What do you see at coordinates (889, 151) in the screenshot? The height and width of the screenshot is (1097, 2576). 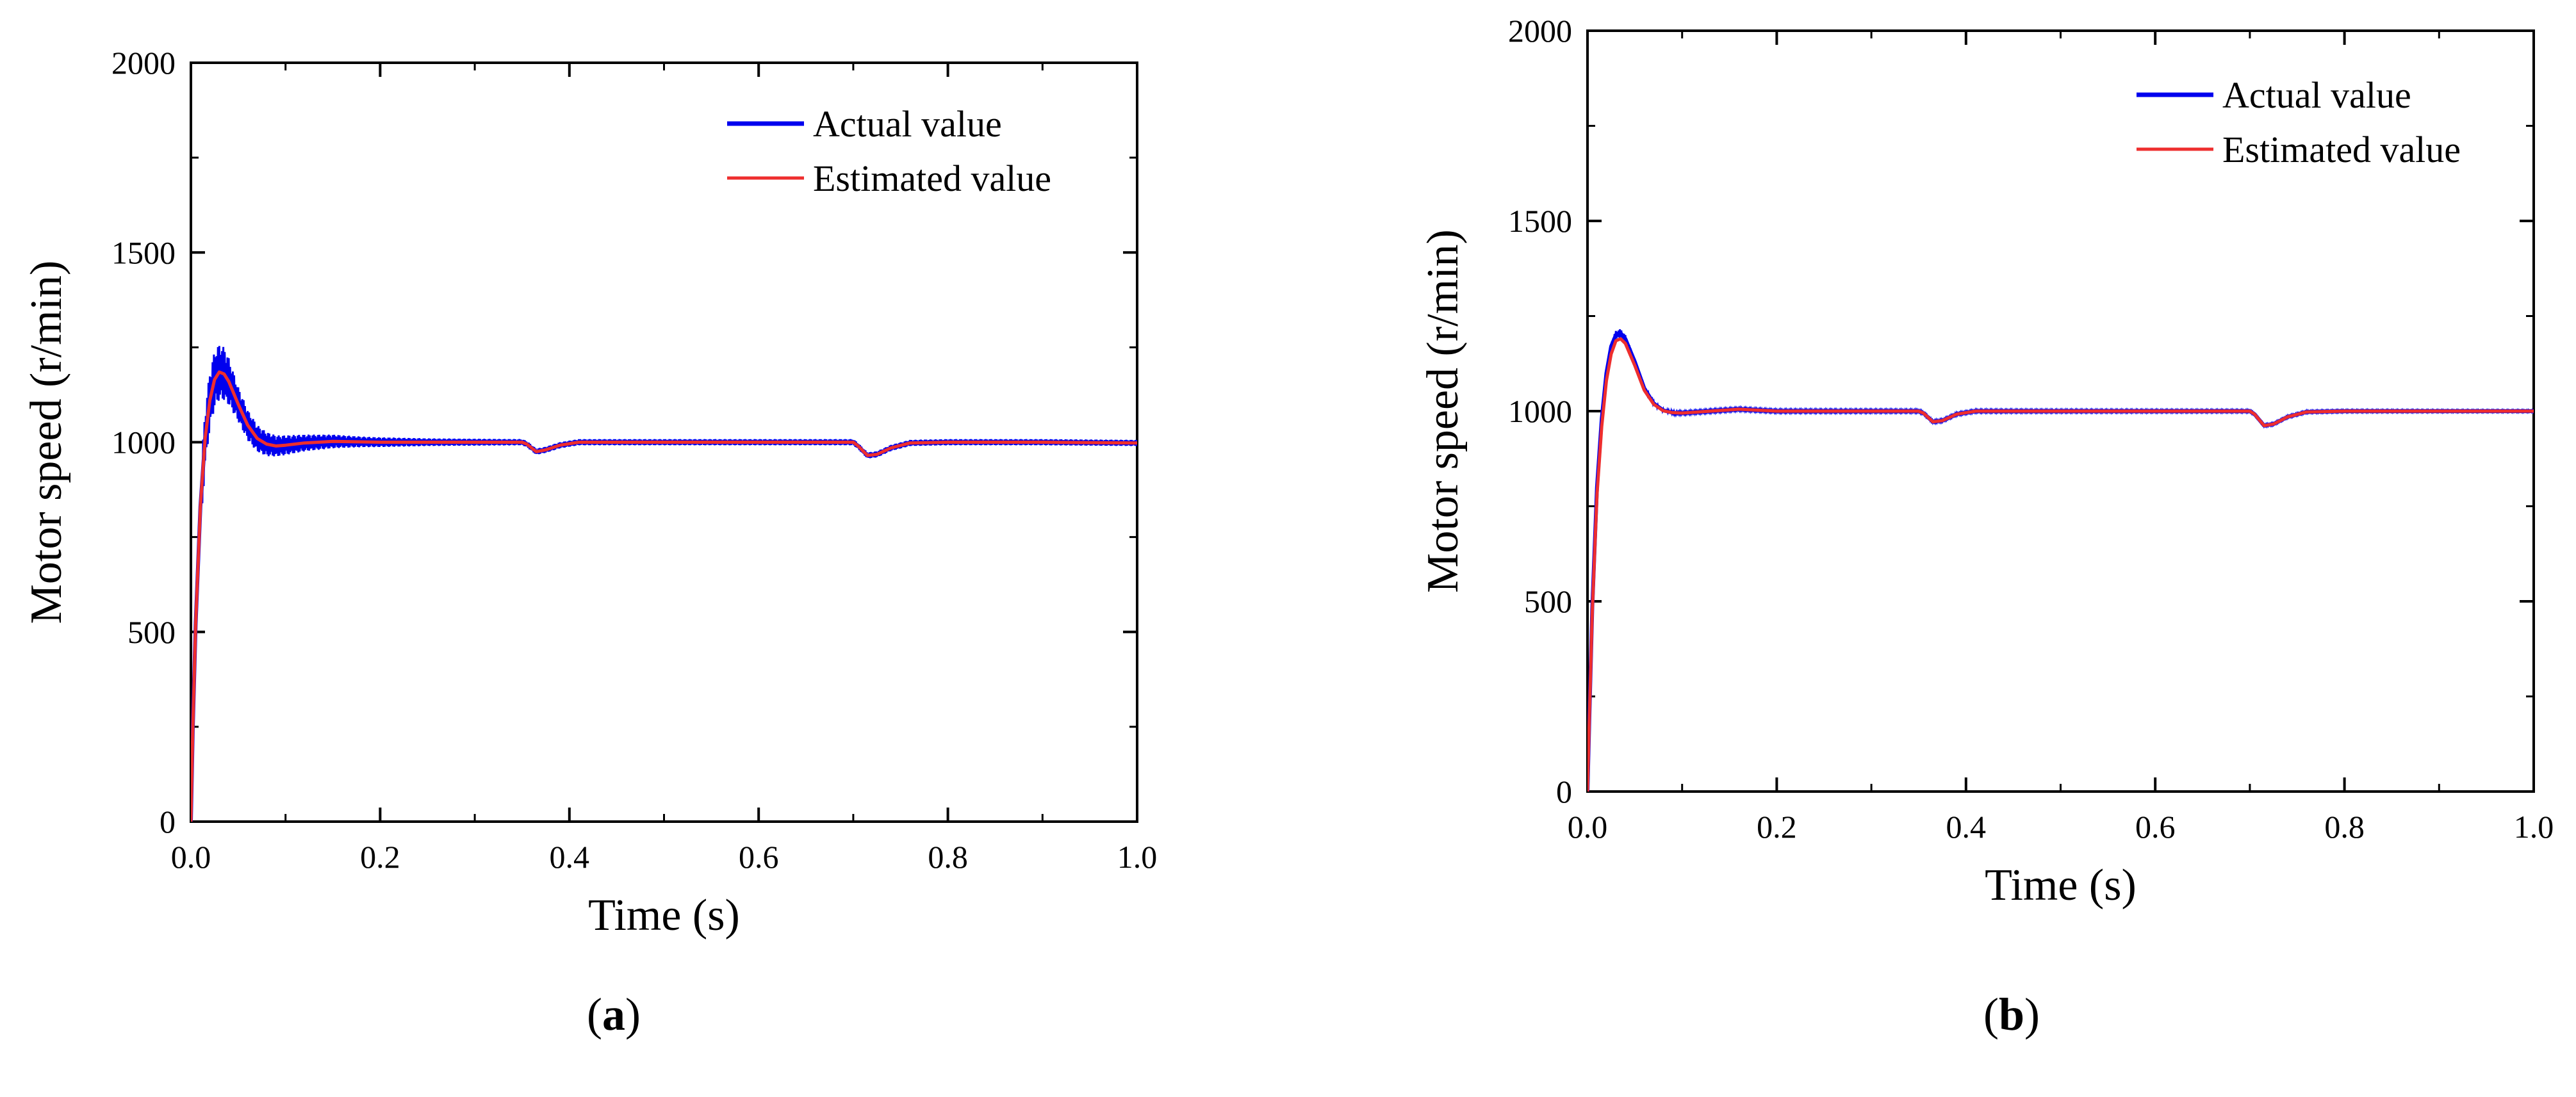 I see `legend-a: Actual value Estimated value` at bounding box center [889, 151].